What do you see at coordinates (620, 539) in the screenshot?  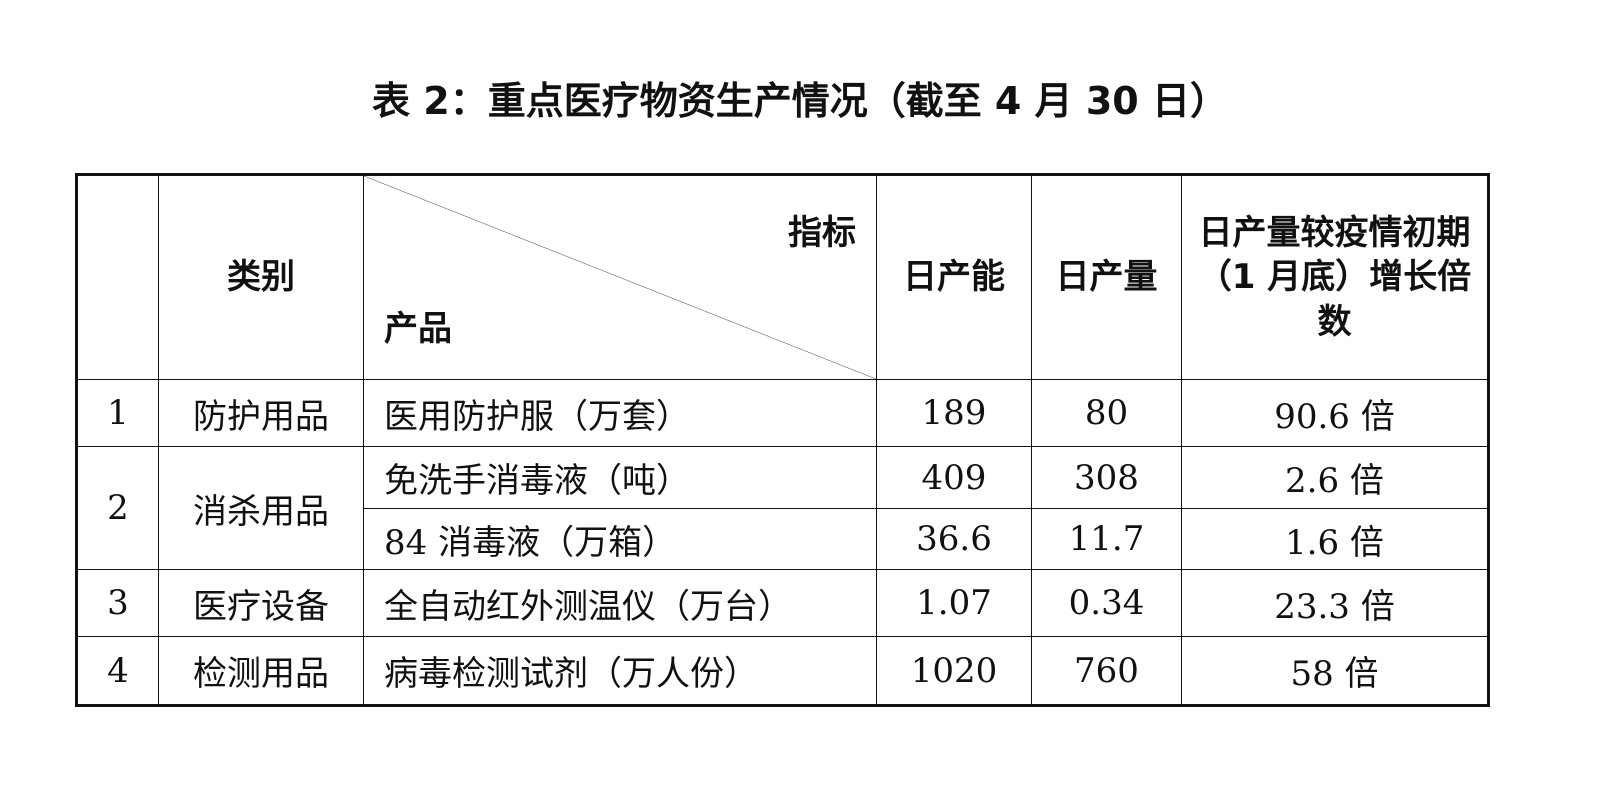 I see `row-product: 84 消毒液（万箱）` at bounding box center [620, 539].